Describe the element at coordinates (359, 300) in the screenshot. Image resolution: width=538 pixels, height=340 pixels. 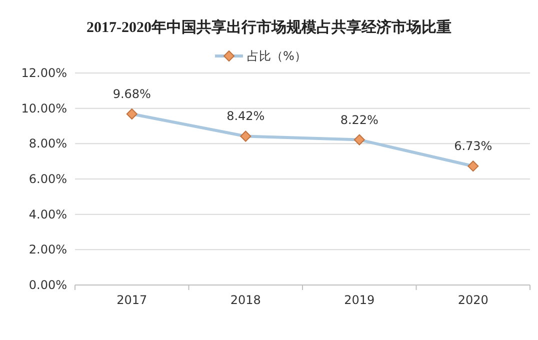
I see `x-tick-label: 2019` at that location.